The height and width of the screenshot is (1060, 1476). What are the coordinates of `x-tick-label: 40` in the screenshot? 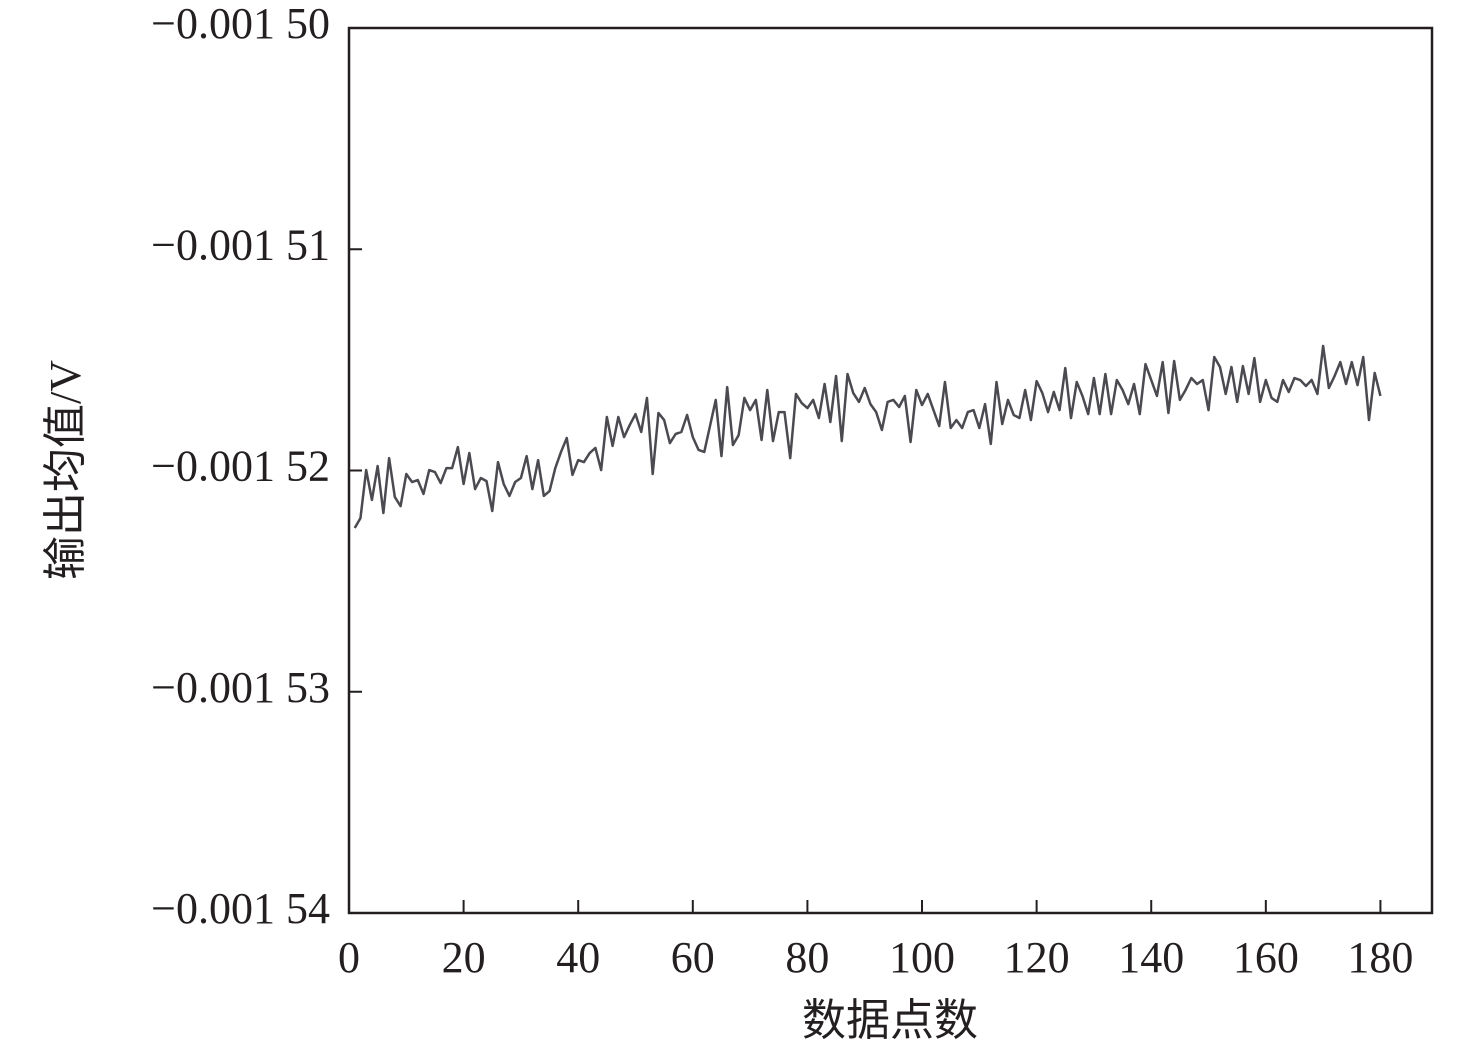 It's located at (578, 957).